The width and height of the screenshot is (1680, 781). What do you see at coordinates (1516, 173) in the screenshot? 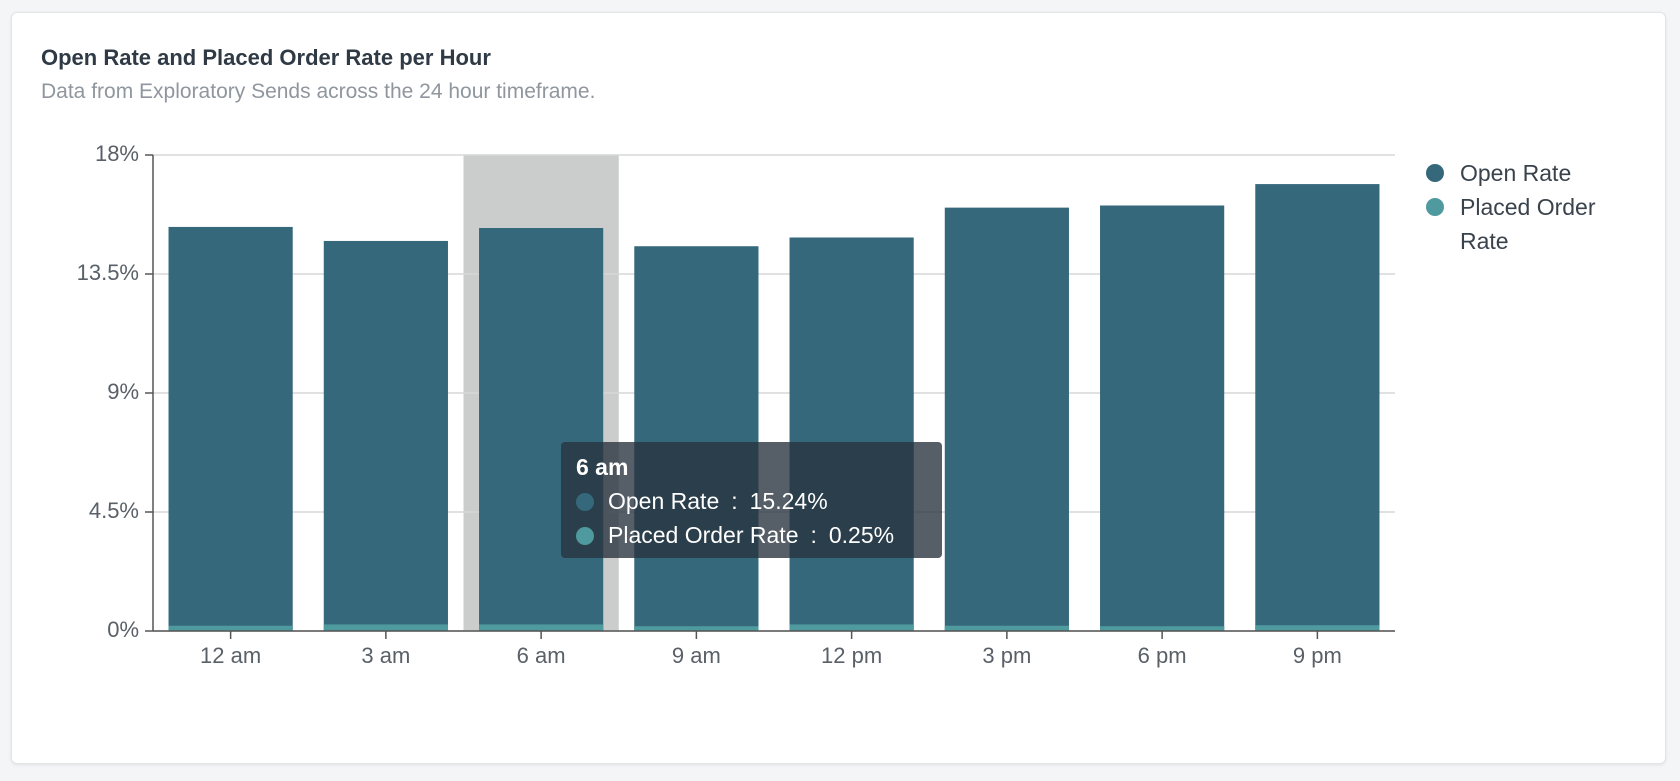
I see `legend-label: Open Rate` at bounding box center [1516, 173].